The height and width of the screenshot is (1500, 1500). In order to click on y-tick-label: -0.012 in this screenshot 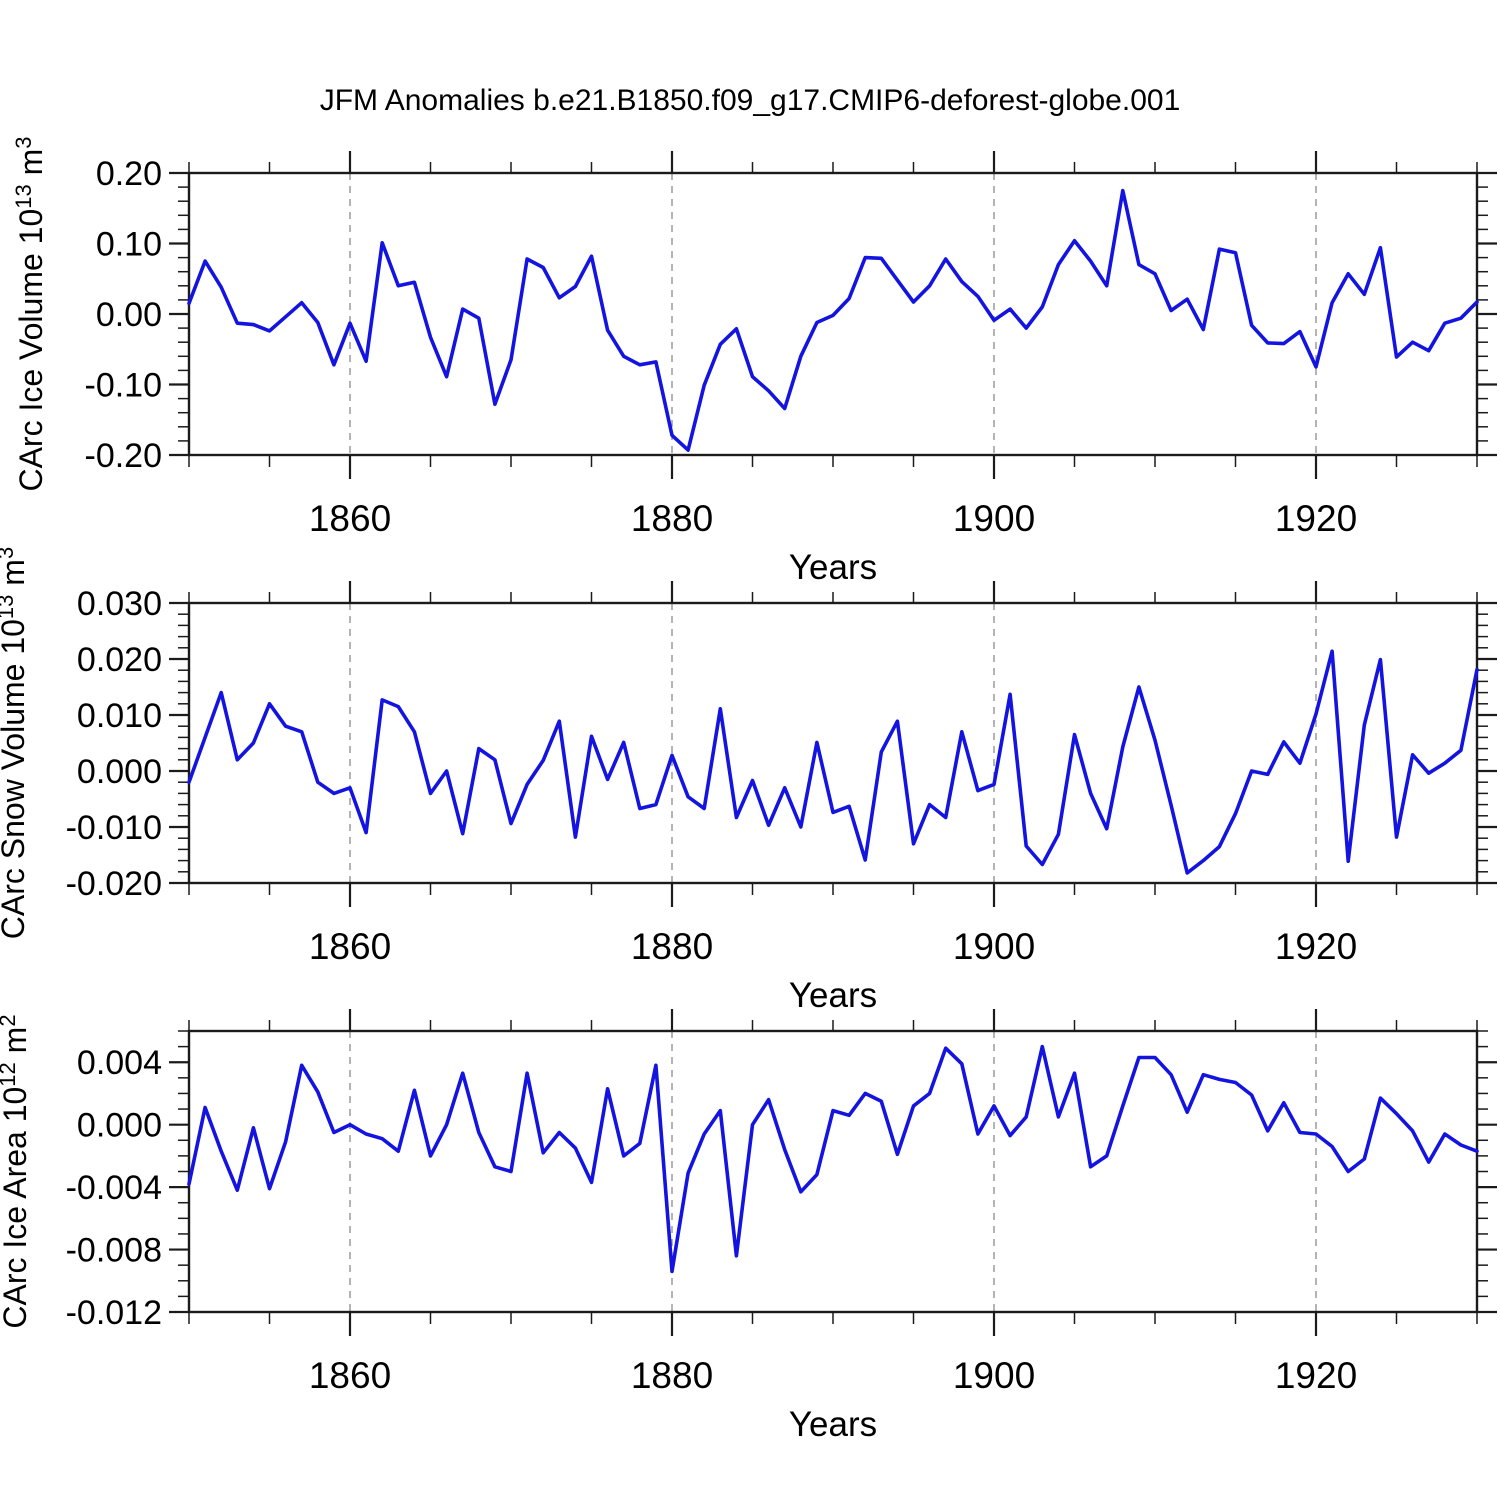, I will do `click(114, 1313)`.